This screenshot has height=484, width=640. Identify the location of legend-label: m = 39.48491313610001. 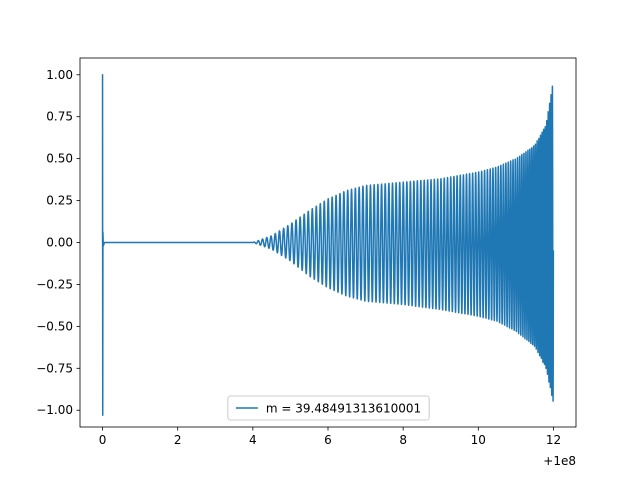
(343, 409).